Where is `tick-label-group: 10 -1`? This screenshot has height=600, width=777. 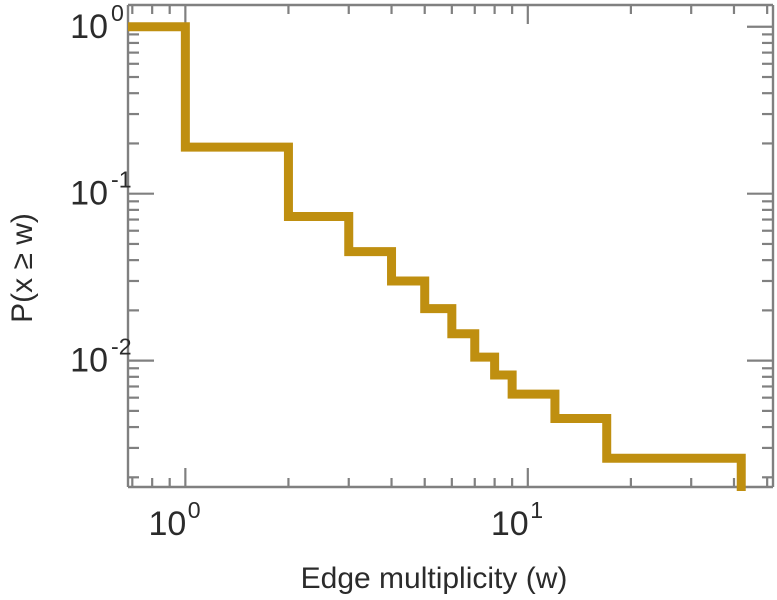
tick-label-group: 10 -1 is located at coordinates (100, 190).